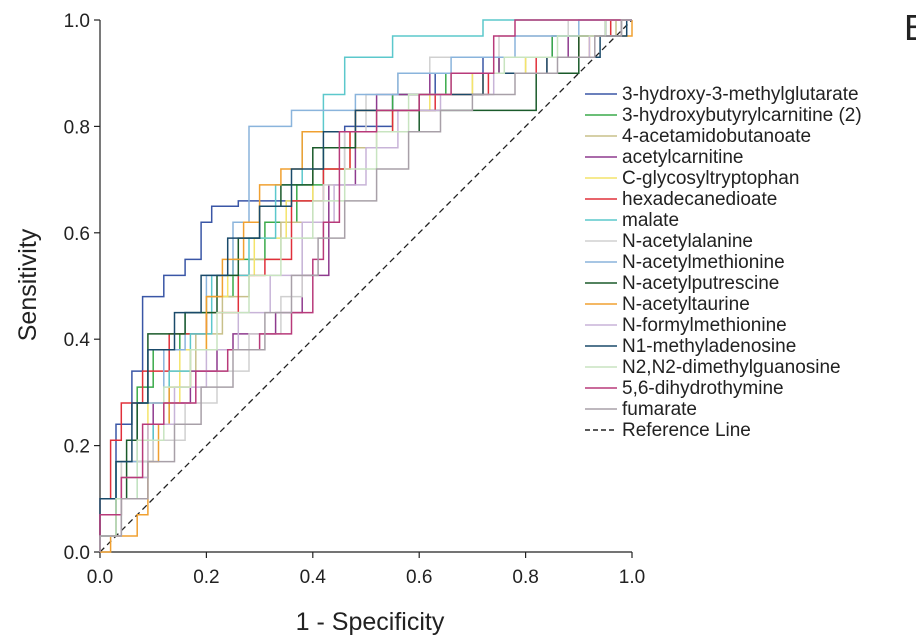 The image size is (916, 642). What do you see at coordinates (740, 94) in the screenshot?
I see `legend-label: 3-hydroxy-3-methylglutarate` at bounding box center [740, 94].